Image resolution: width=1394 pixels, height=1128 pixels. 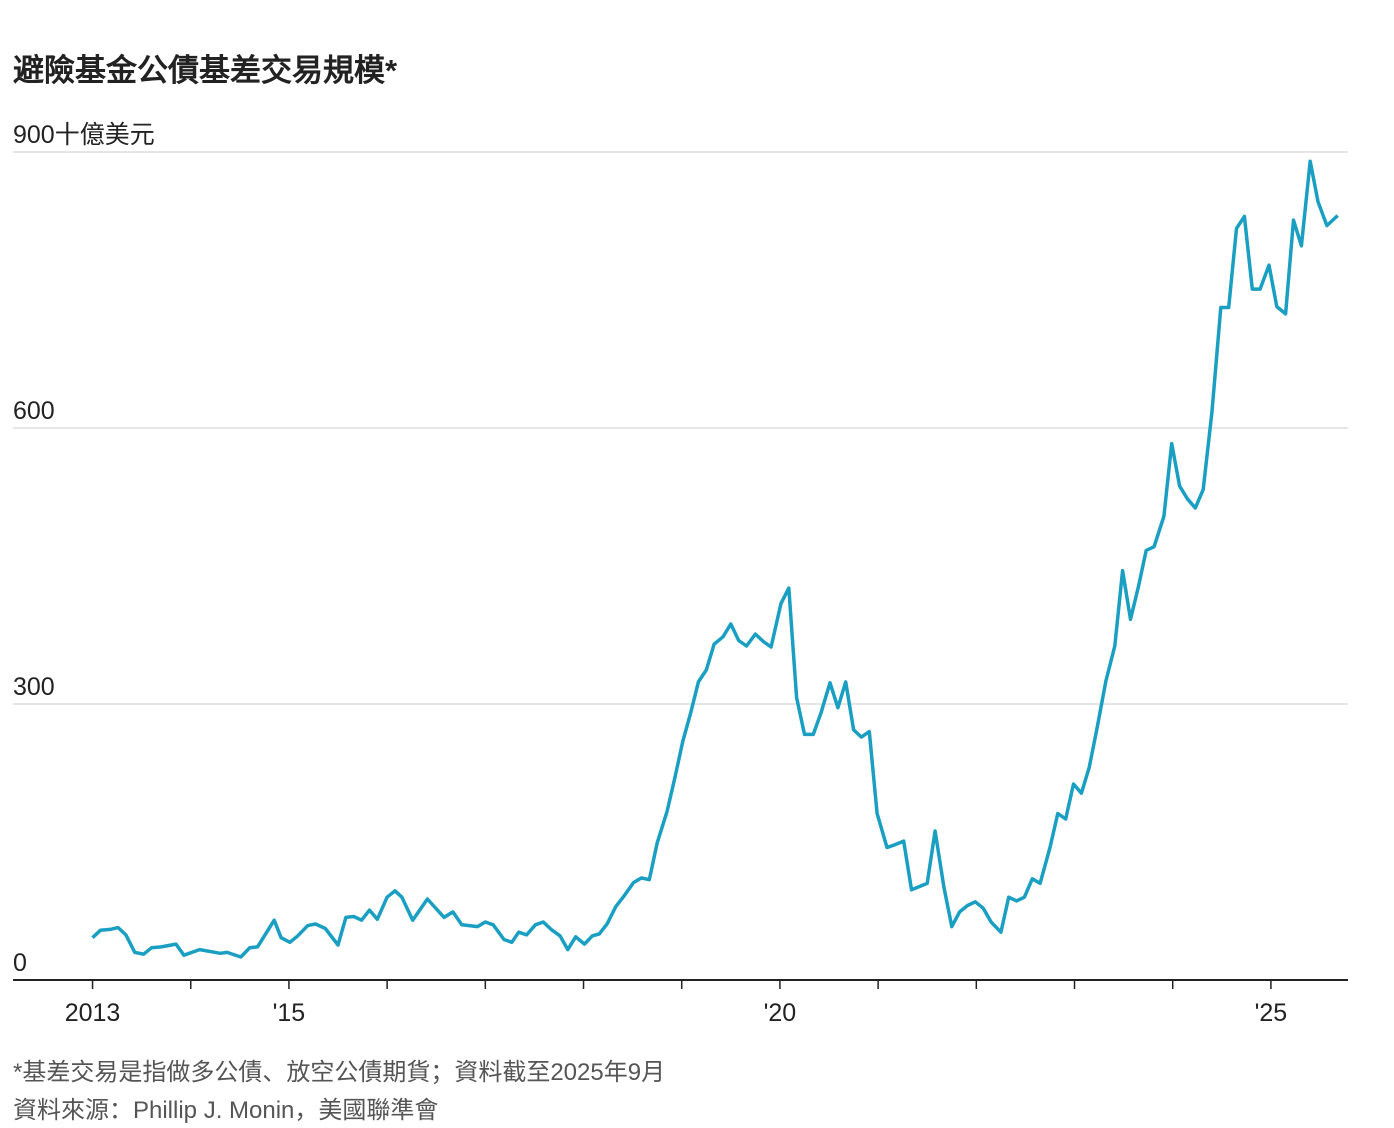 What do you see at coordinates (93, 1013) in the screenshot?
I see `x-tick-label: 2013` at bounding box center [93, 1013].